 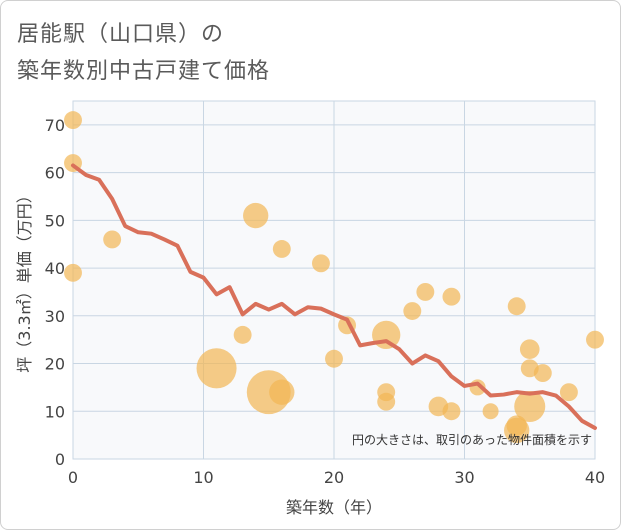 I want to click on y-tick-label: 10, so click(x=55, y=411).